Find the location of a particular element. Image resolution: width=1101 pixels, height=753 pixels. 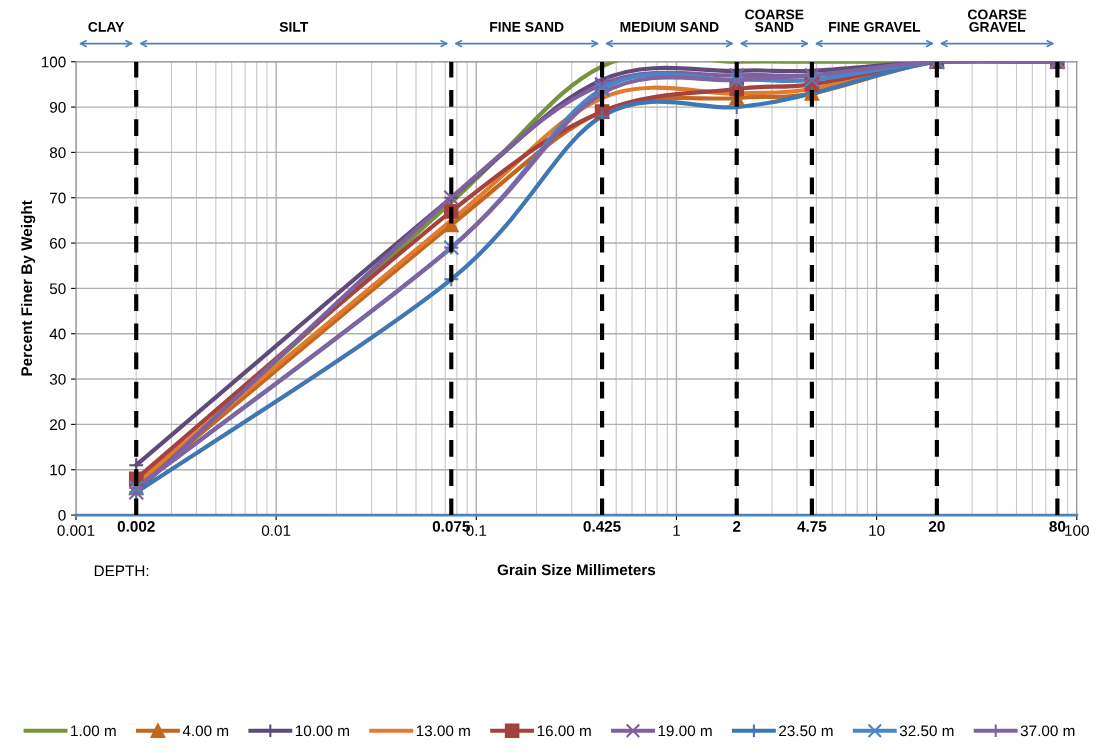

ref-line-label: 2 is located at coordinates (736, 526).